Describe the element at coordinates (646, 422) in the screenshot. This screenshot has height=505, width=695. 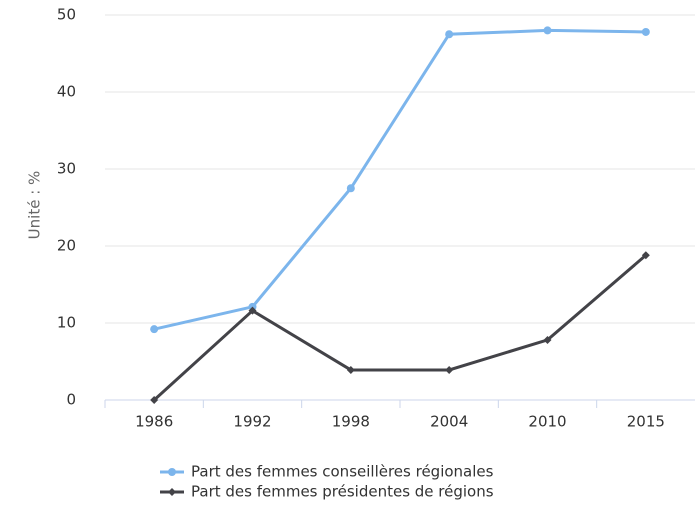
I see `x-tick-label: 2015` at that location.